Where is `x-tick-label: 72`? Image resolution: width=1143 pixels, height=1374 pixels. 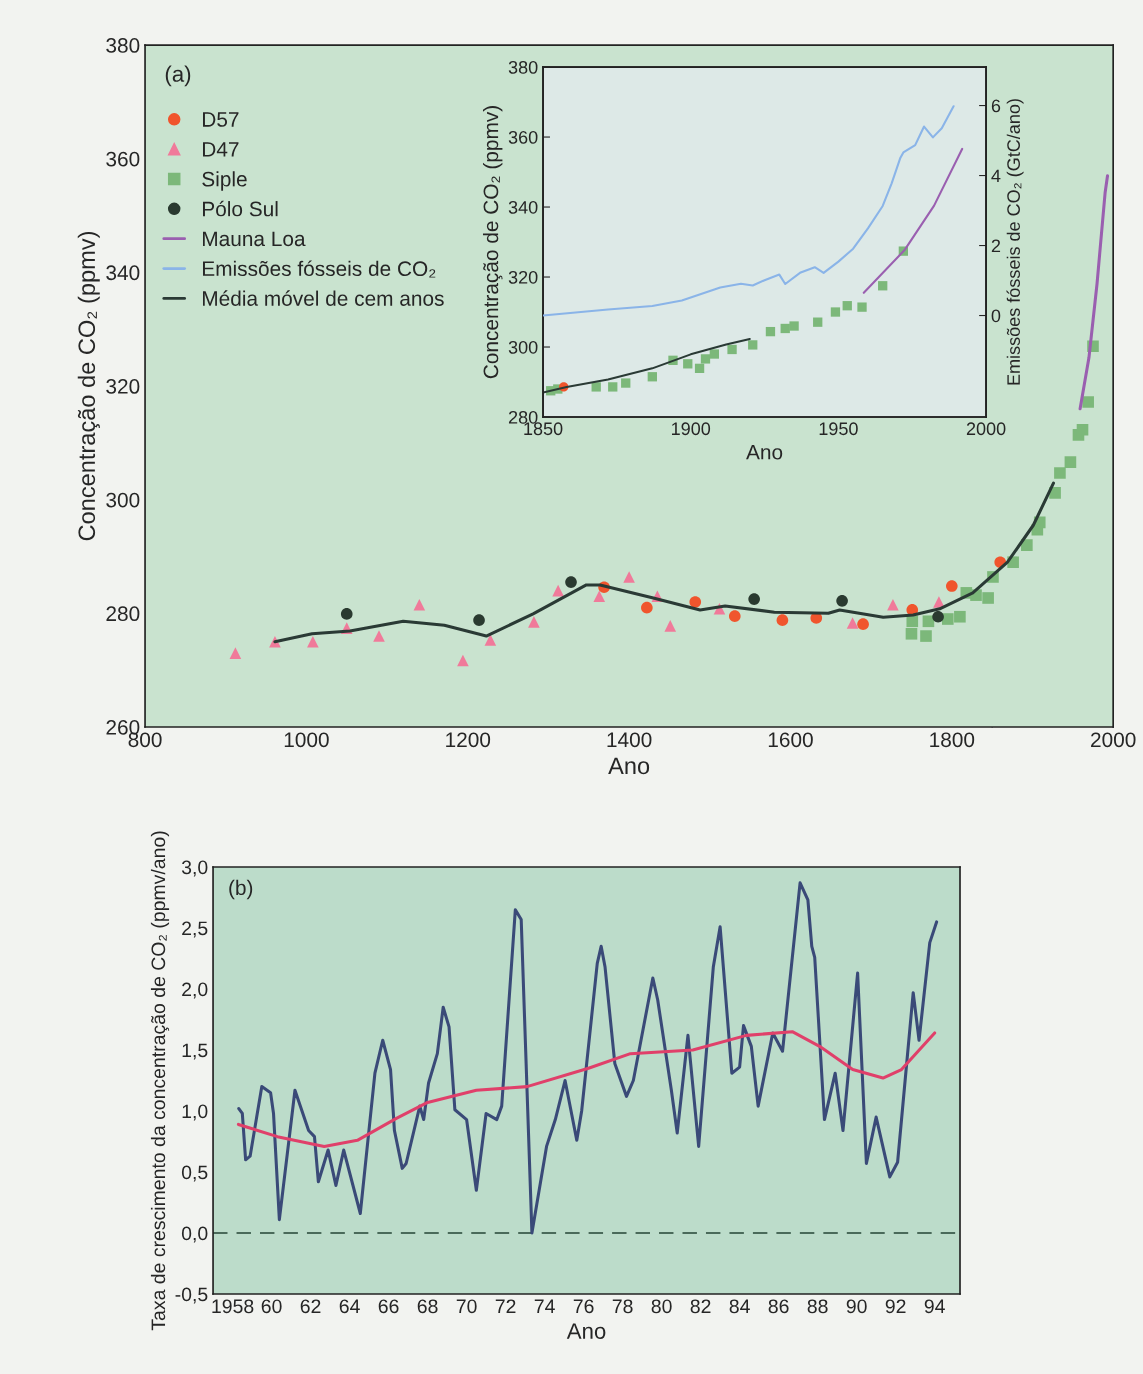
x-tick-label: 72 is located at coordinates (505, 1306).